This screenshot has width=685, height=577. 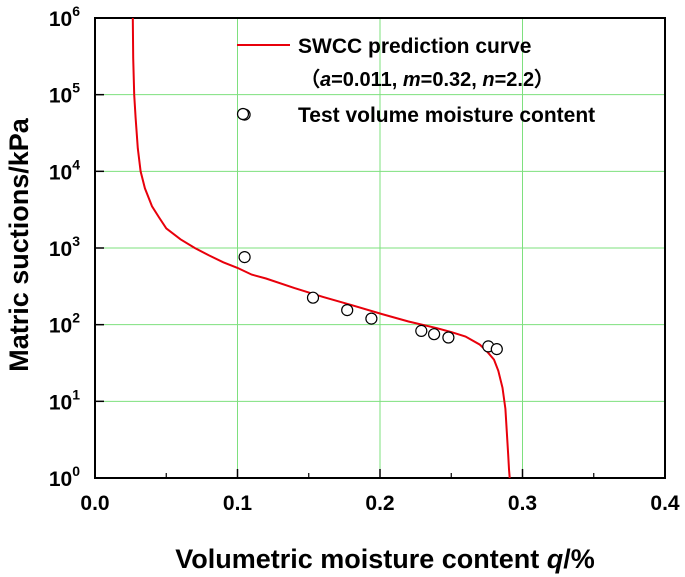 I want to click on legend-params-open: （, so click(x=310, y=79).